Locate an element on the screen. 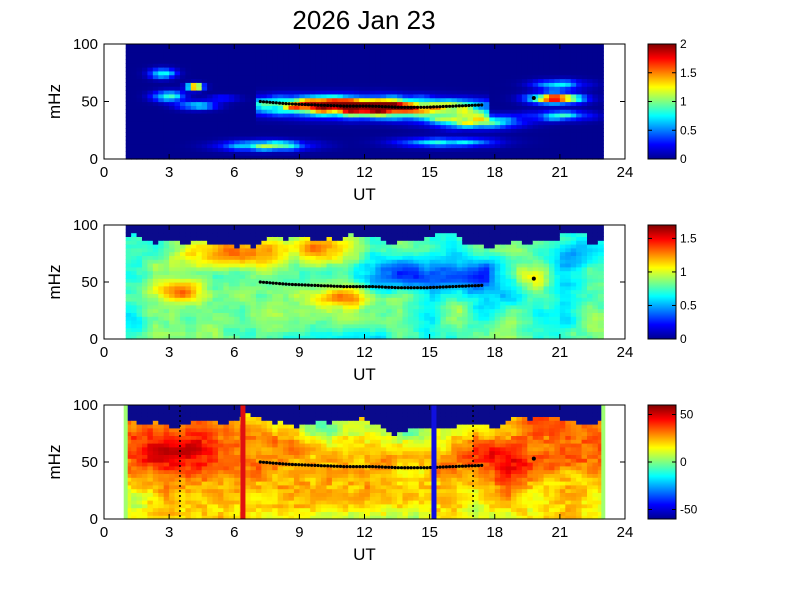  colorbar-middle: 0 0.5 1 1.5 is located at coordinates (672, 285).